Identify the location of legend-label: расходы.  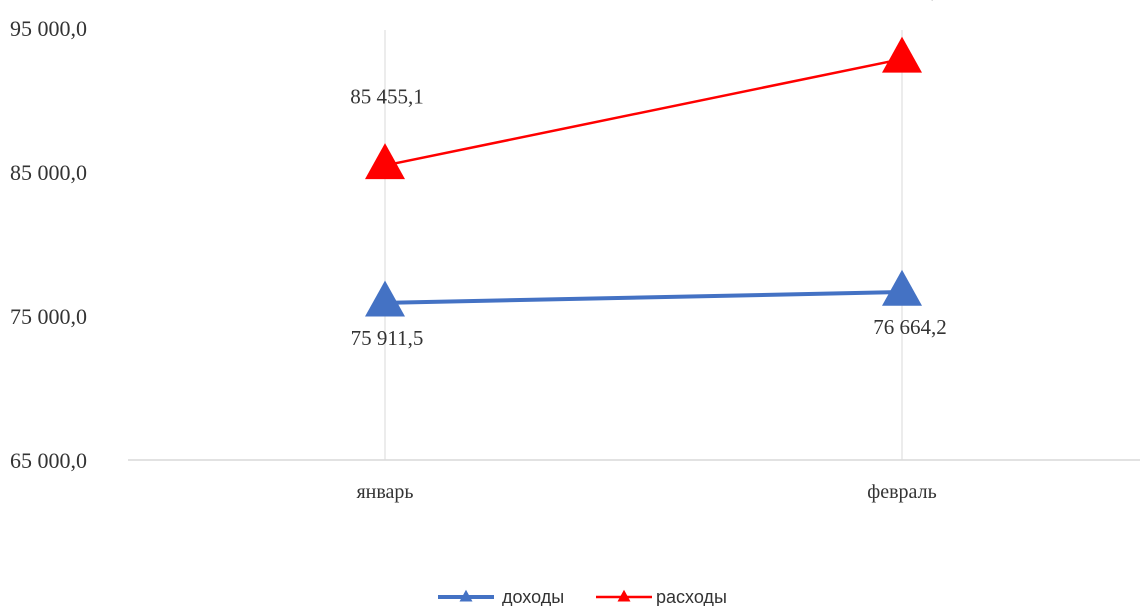
(691, 596).